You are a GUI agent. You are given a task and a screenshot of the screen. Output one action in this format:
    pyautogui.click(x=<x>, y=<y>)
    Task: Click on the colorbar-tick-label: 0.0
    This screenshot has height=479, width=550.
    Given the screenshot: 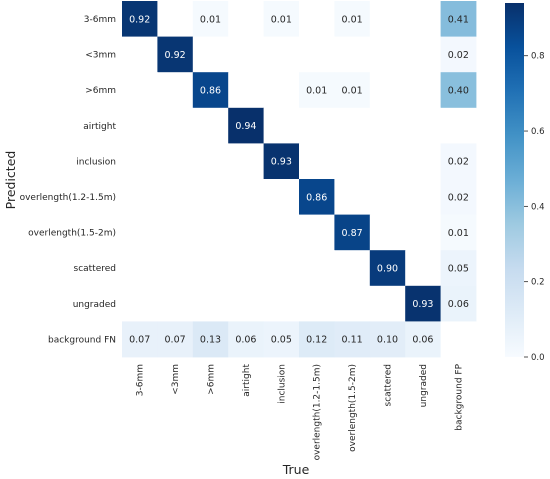 What is the action you would take?
    pyautogui.click(x=538, y=358)
    